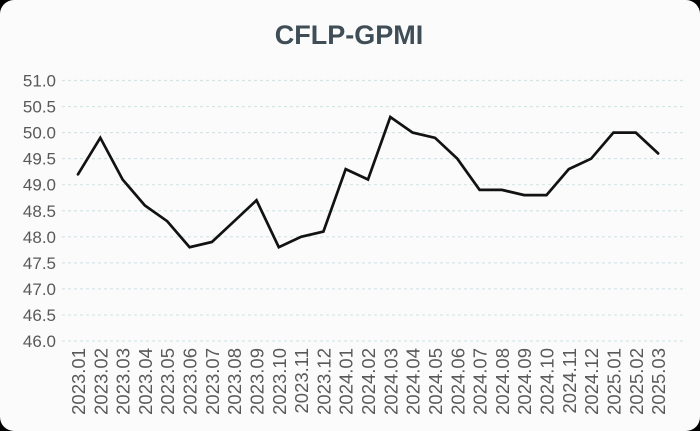 Image resolution: width=700 pixels, height=431 pixels. I want to click on y-axis-tick-label: 51.0, so click(39, 81).